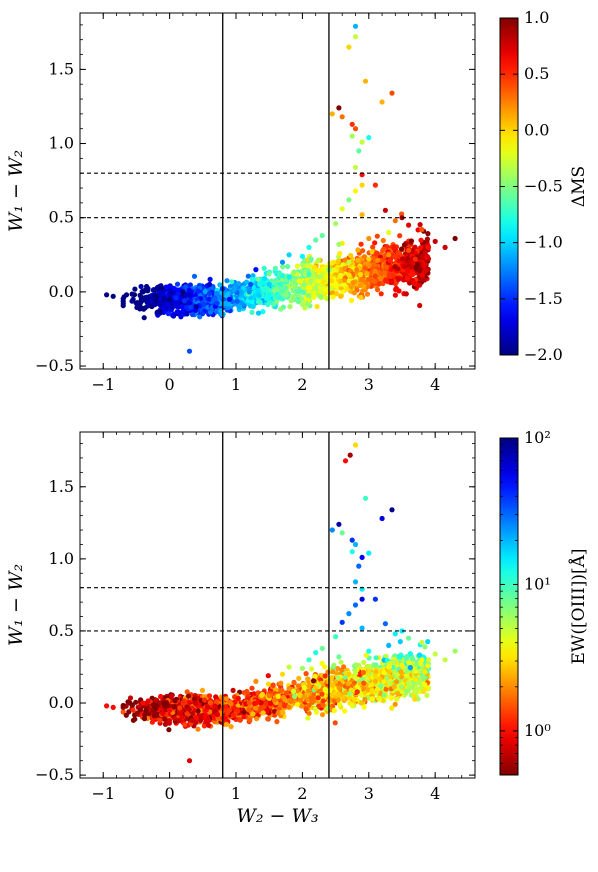  Describe the element at coordinates (54, 365) in the screenshot. I see `y-tick-label: −0.5` at that location.